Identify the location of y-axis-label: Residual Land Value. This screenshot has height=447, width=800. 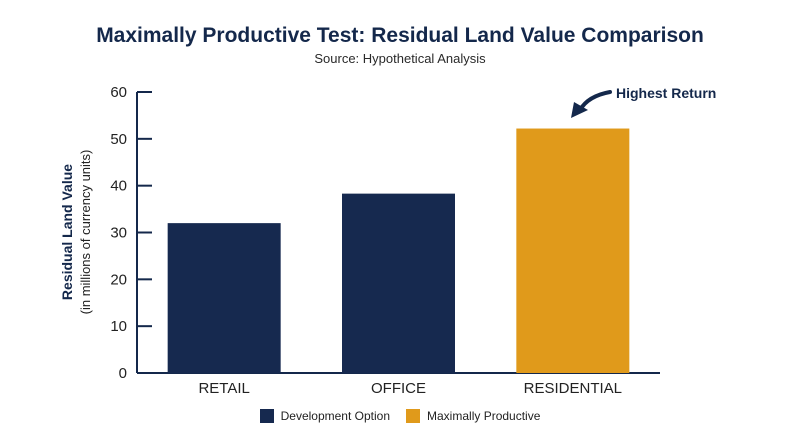
(67, 232).